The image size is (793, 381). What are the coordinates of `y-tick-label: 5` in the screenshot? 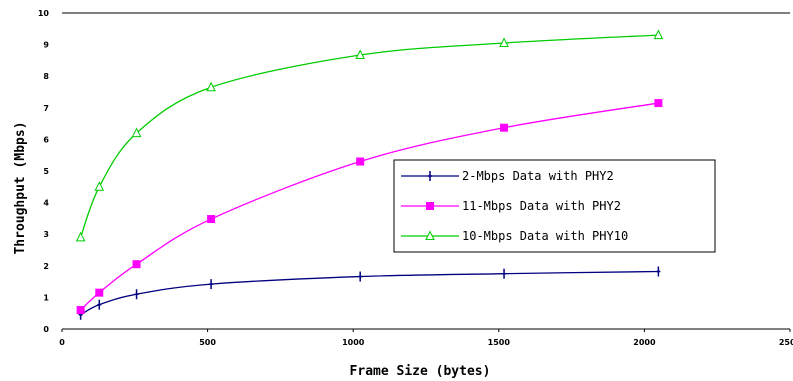 It's located at (46, 171).